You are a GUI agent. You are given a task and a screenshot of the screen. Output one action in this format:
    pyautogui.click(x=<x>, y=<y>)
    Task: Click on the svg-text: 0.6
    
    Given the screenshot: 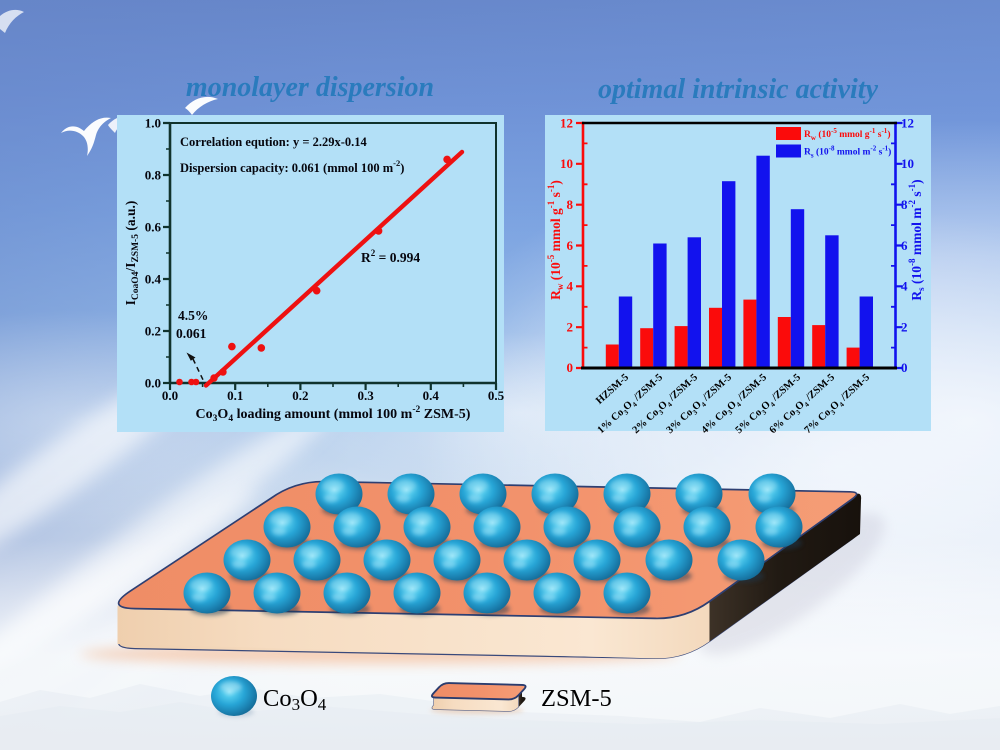 What is the action you would take?
    pyautogui.click(x=153, y=227)
    